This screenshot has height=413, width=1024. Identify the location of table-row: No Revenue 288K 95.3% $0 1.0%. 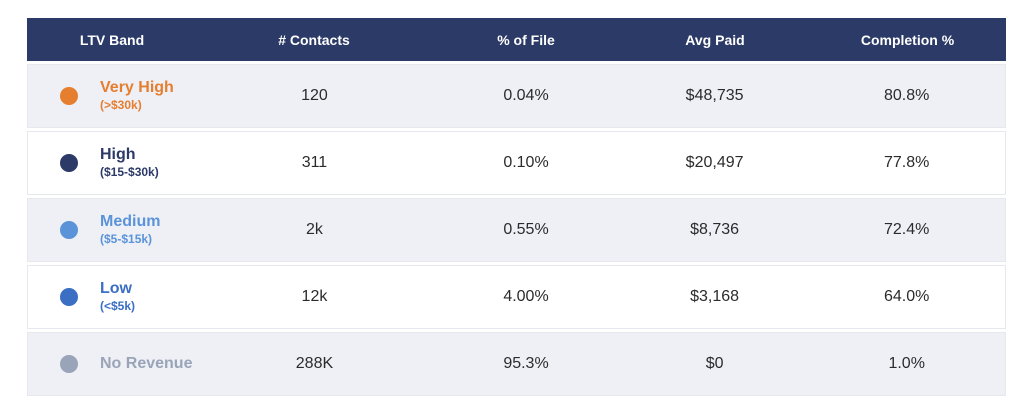
(516, 364).